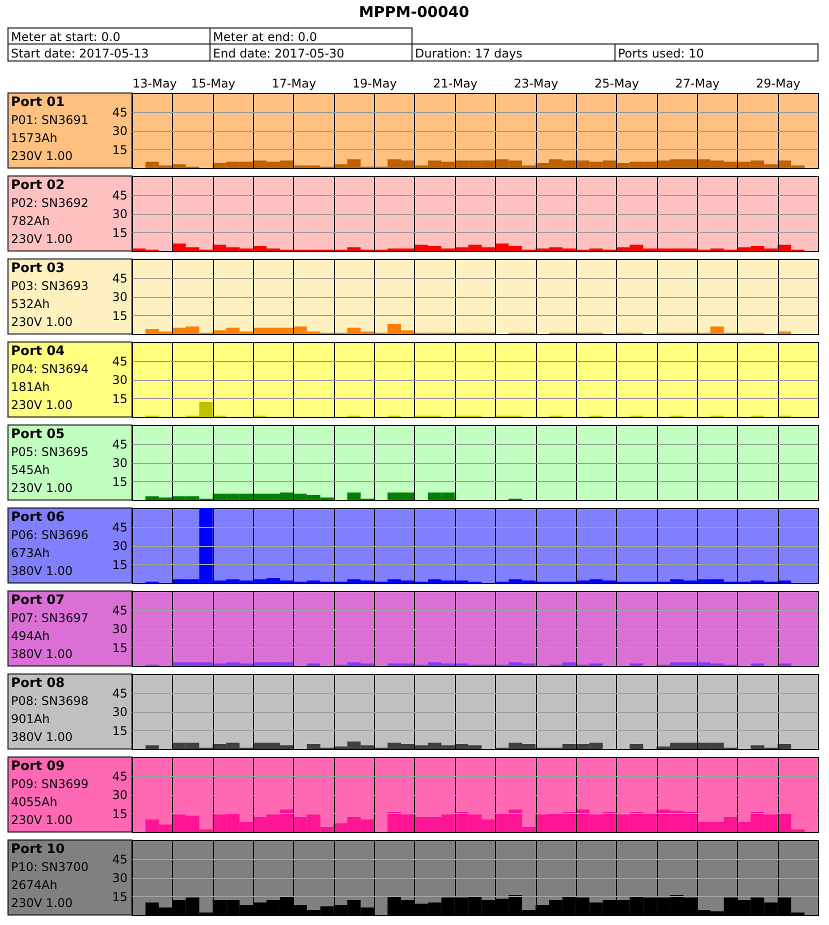  What do you see at coordinates (455, 83) in the screenshot?
I see `x-tick-label: 21-May` at bounding box center [455, 83].